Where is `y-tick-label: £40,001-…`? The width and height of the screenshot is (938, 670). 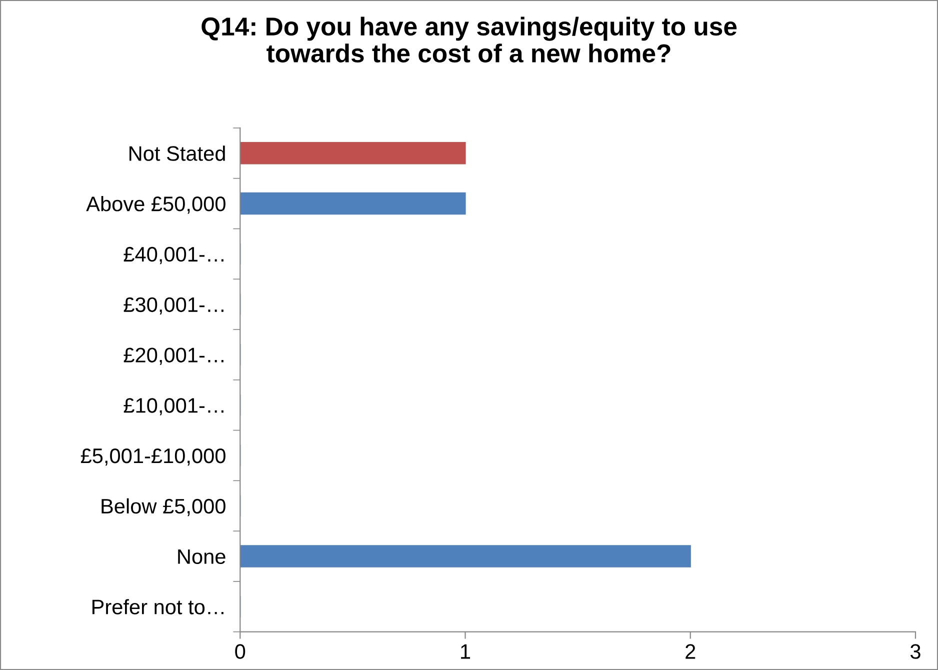 y-tick-label: £40,001-… is located at coordinates (174, 255).